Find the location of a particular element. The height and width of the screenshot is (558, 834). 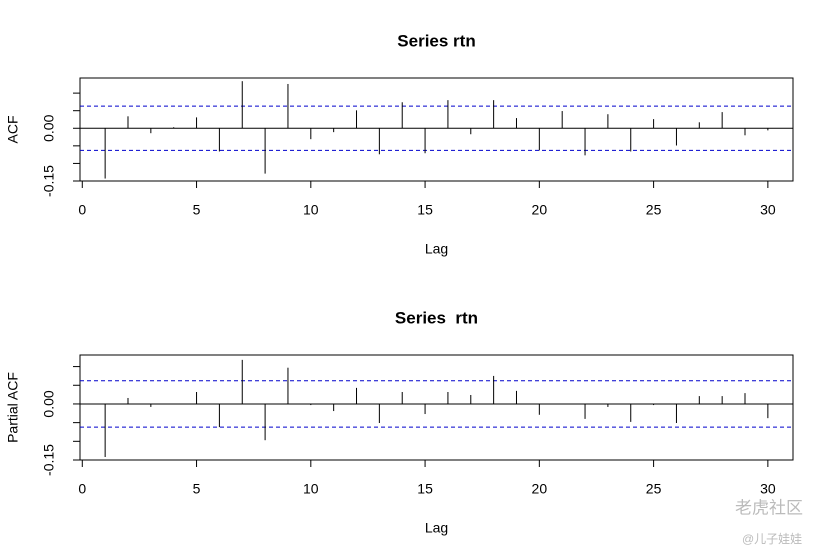

watermark: 老虎社区 is located at coordinates (769, 507).